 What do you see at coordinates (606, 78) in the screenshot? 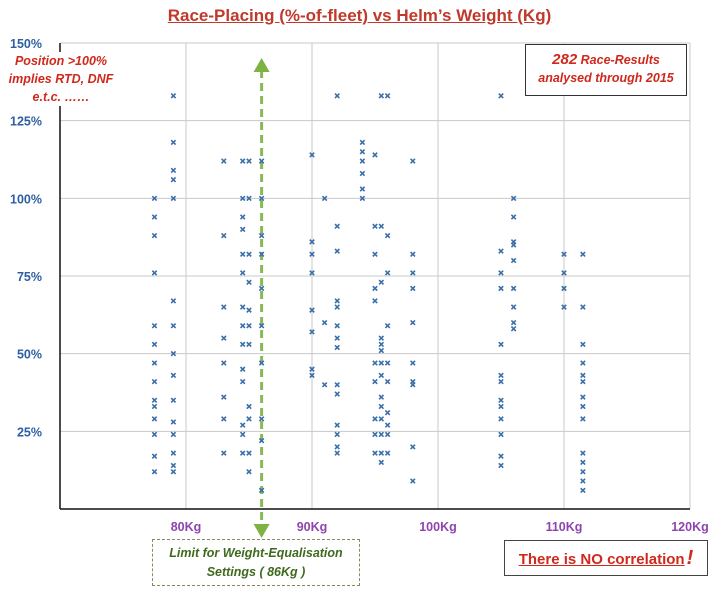
I see `race-results-line-2: analysed through 2015` at bounding box center [606, 78].